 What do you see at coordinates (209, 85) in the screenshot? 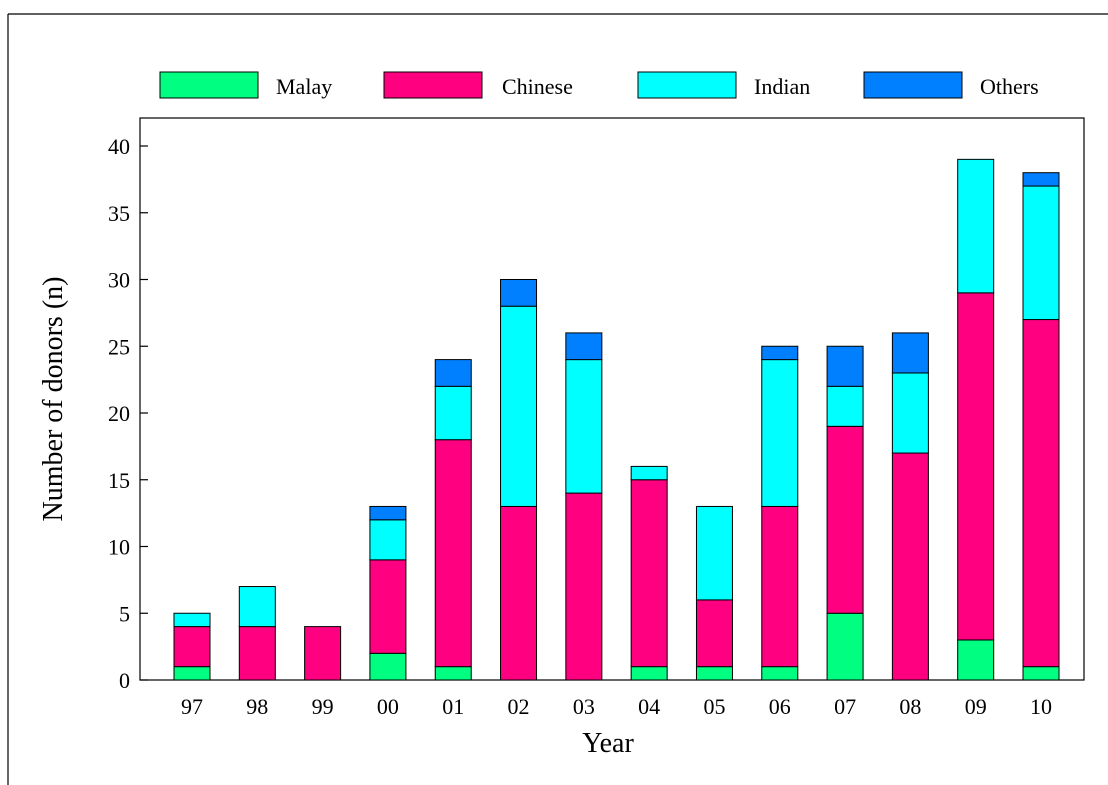
I see `legend-swatch-malay` at bounding box center [209, 85].